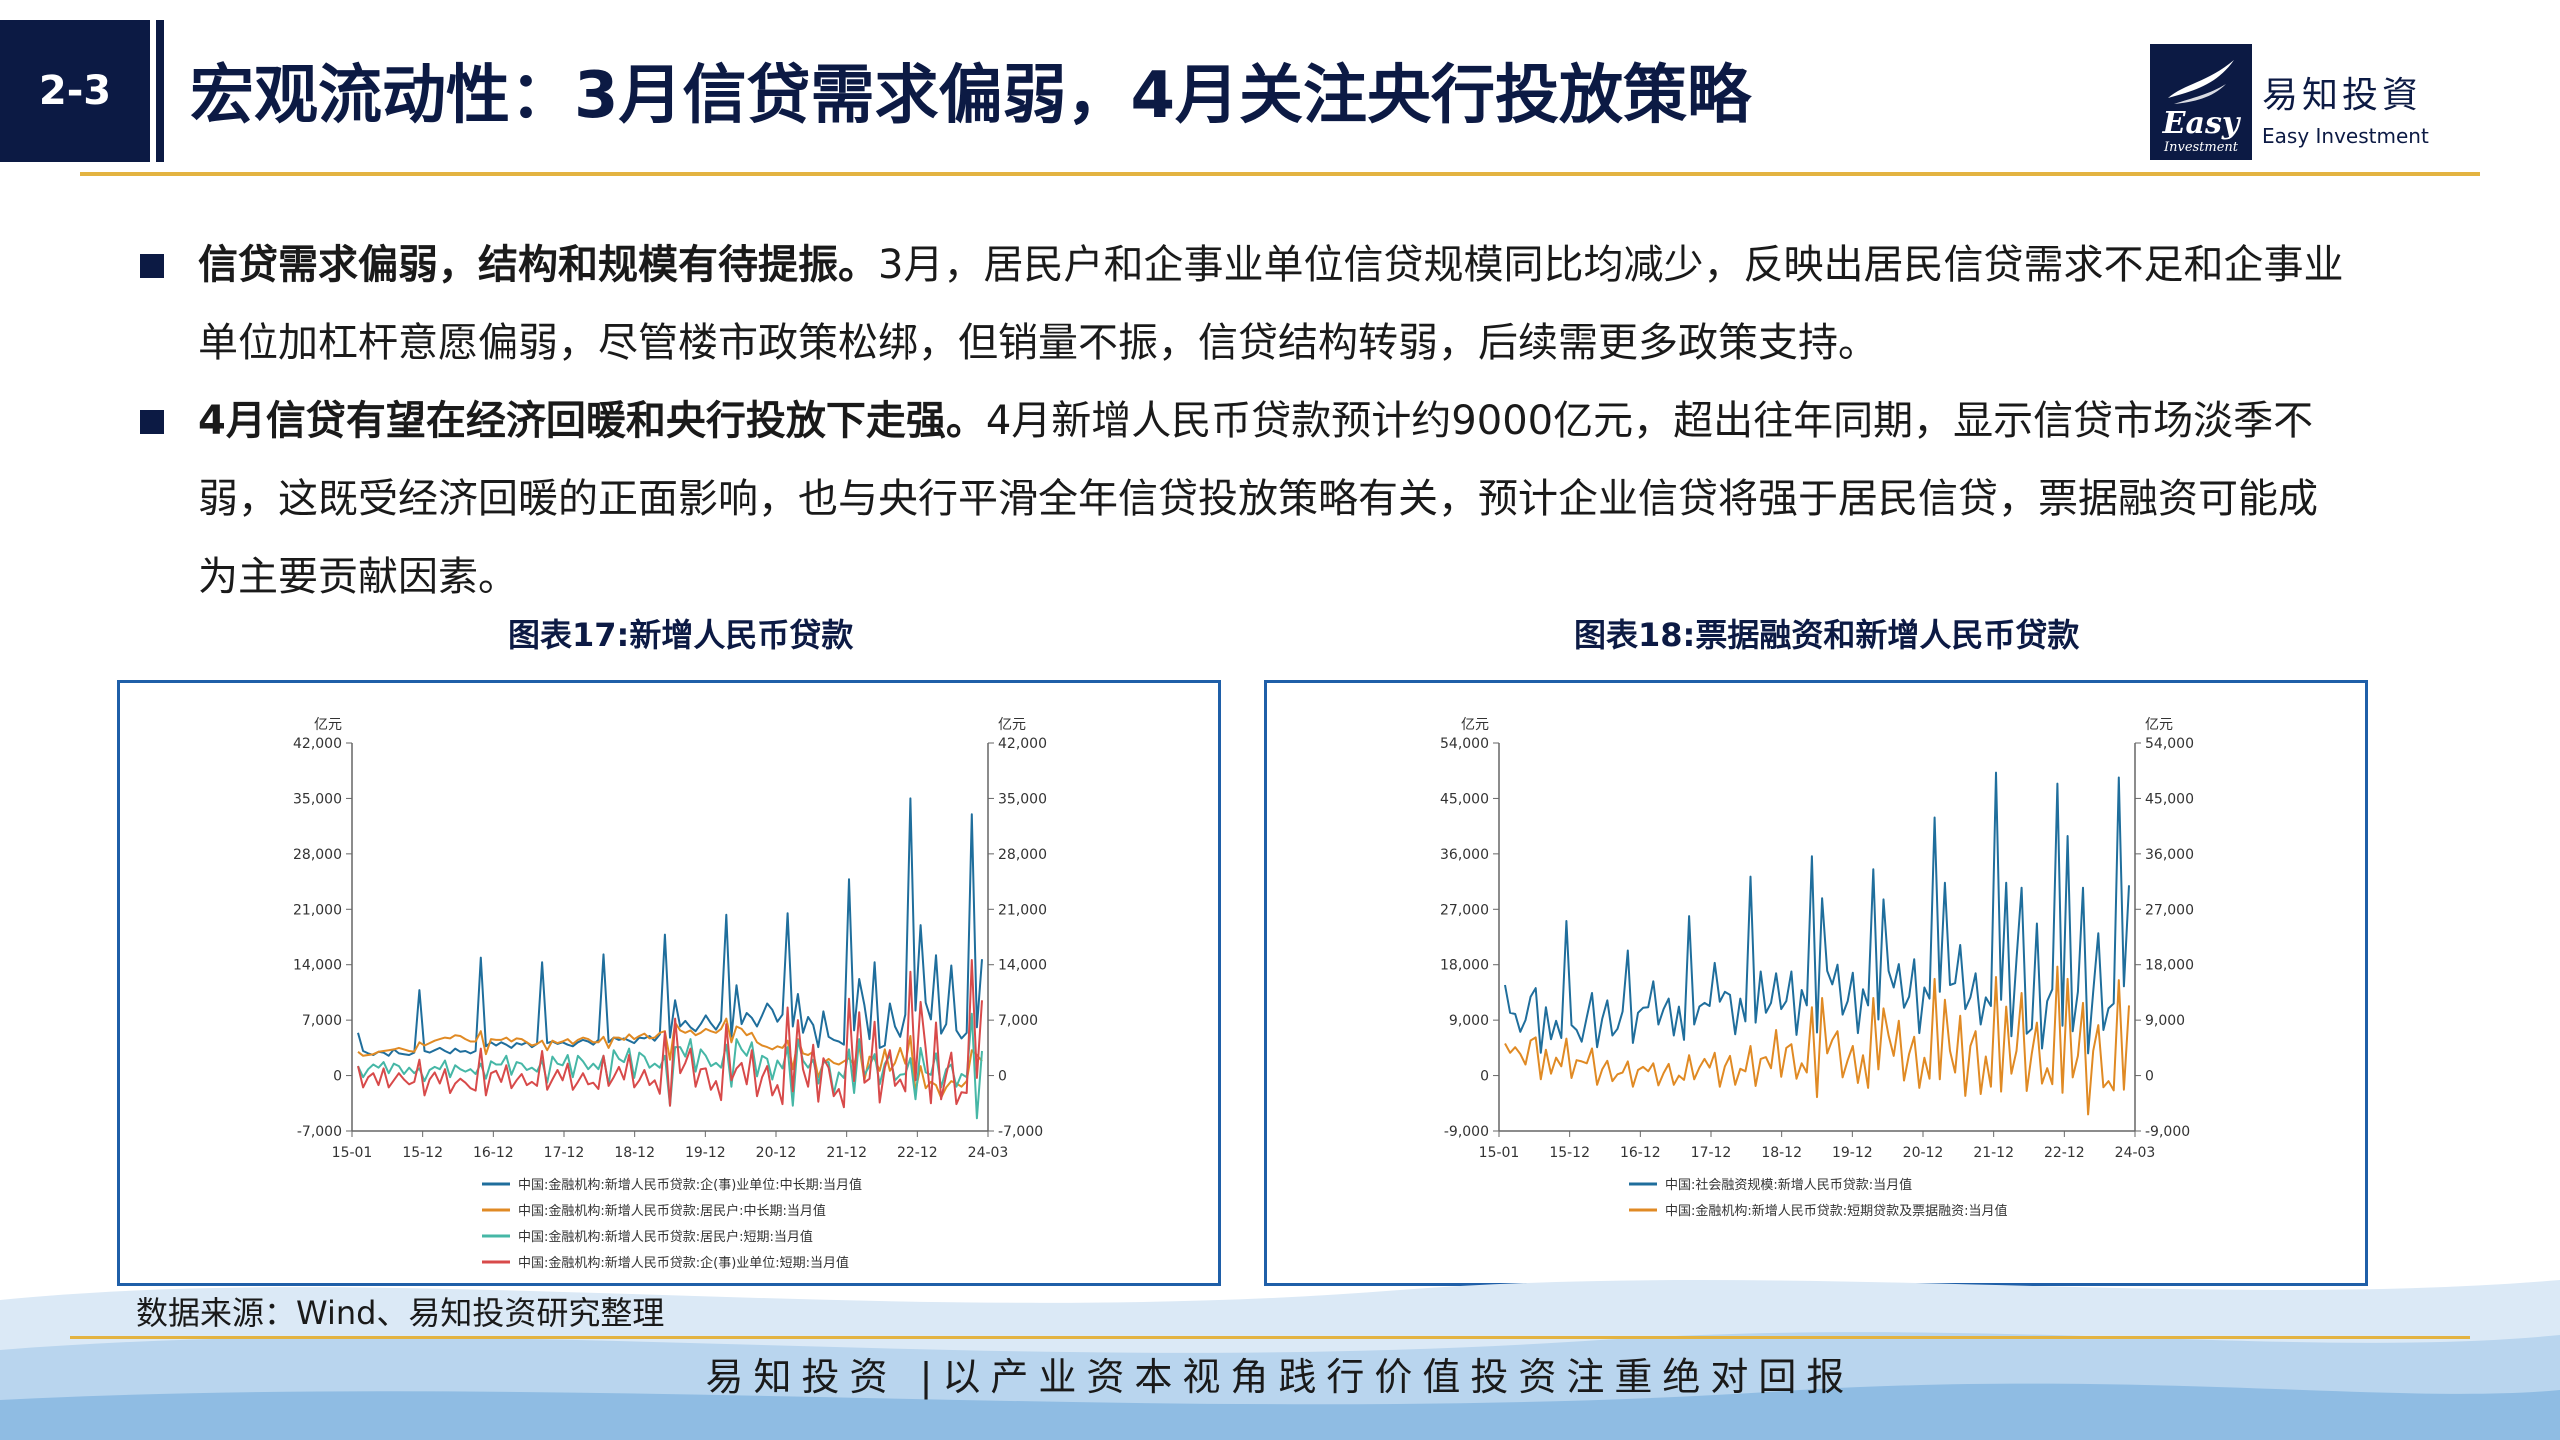 The height and width of the screenshot is (1440, 2560). What do you see at coordinates (400, 1313) in the screenshot?
I see `data-source-note: 数据来源：Wind、易知投资研究整理` at bounding box center [400, 1313].